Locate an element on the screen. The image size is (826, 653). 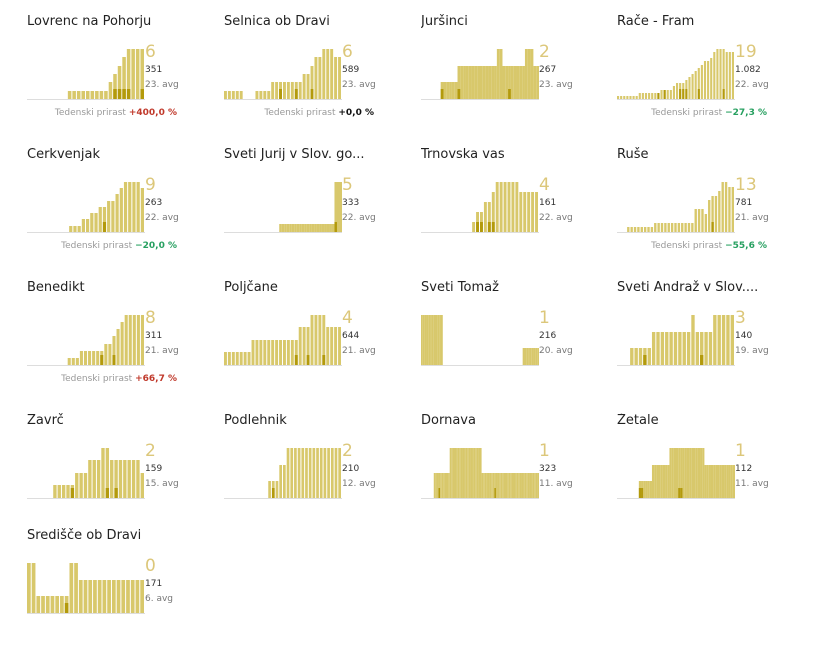
weekly-growth: Tedenski prirast +66,7 % is located at coordinates (102, 379).